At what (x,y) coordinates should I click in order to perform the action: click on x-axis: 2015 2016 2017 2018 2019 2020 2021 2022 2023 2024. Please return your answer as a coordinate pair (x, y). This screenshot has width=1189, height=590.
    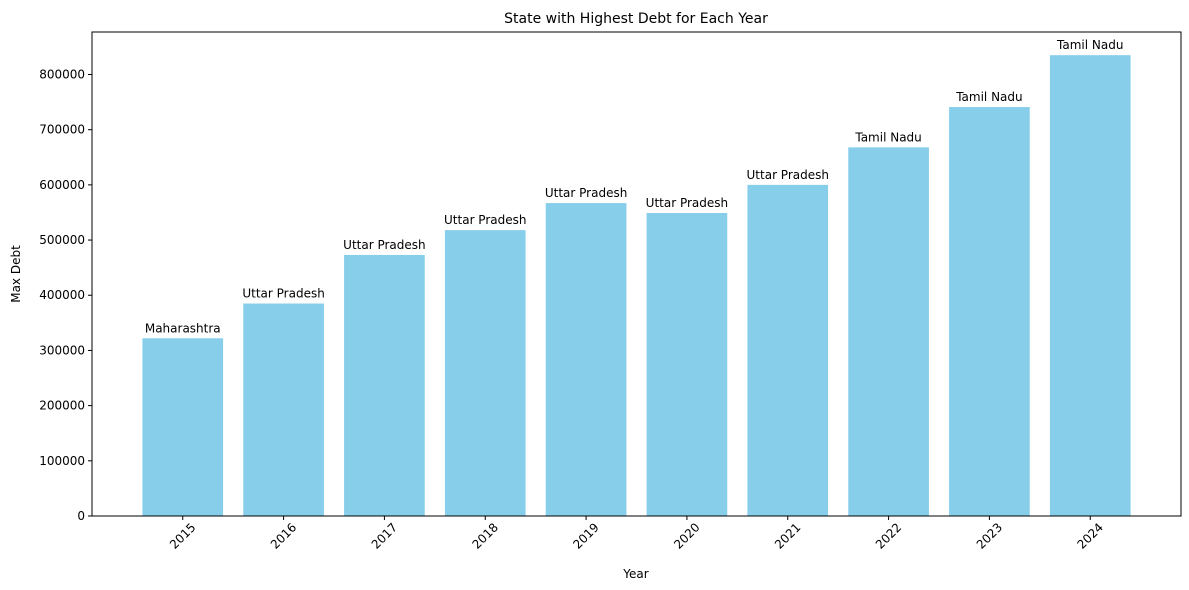
    Looking at the image, I should click on (636, 534).